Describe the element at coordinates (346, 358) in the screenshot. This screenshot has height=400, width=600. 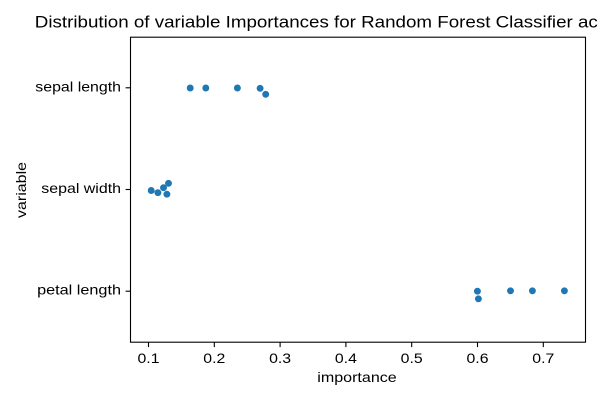
I see `svg-text: 0.4` at that location.